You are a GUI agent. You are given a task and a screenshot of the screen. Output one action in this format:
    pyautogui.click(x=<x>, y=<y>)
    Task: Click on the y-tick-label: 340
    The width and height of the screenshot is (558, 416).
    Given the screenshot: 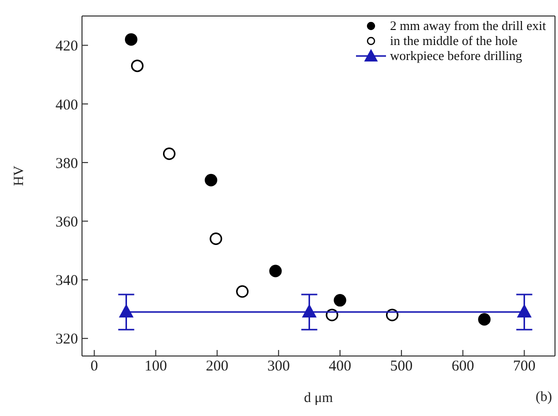 What is the action you would take?
    pyautogui.click(x=67, y=281)
    